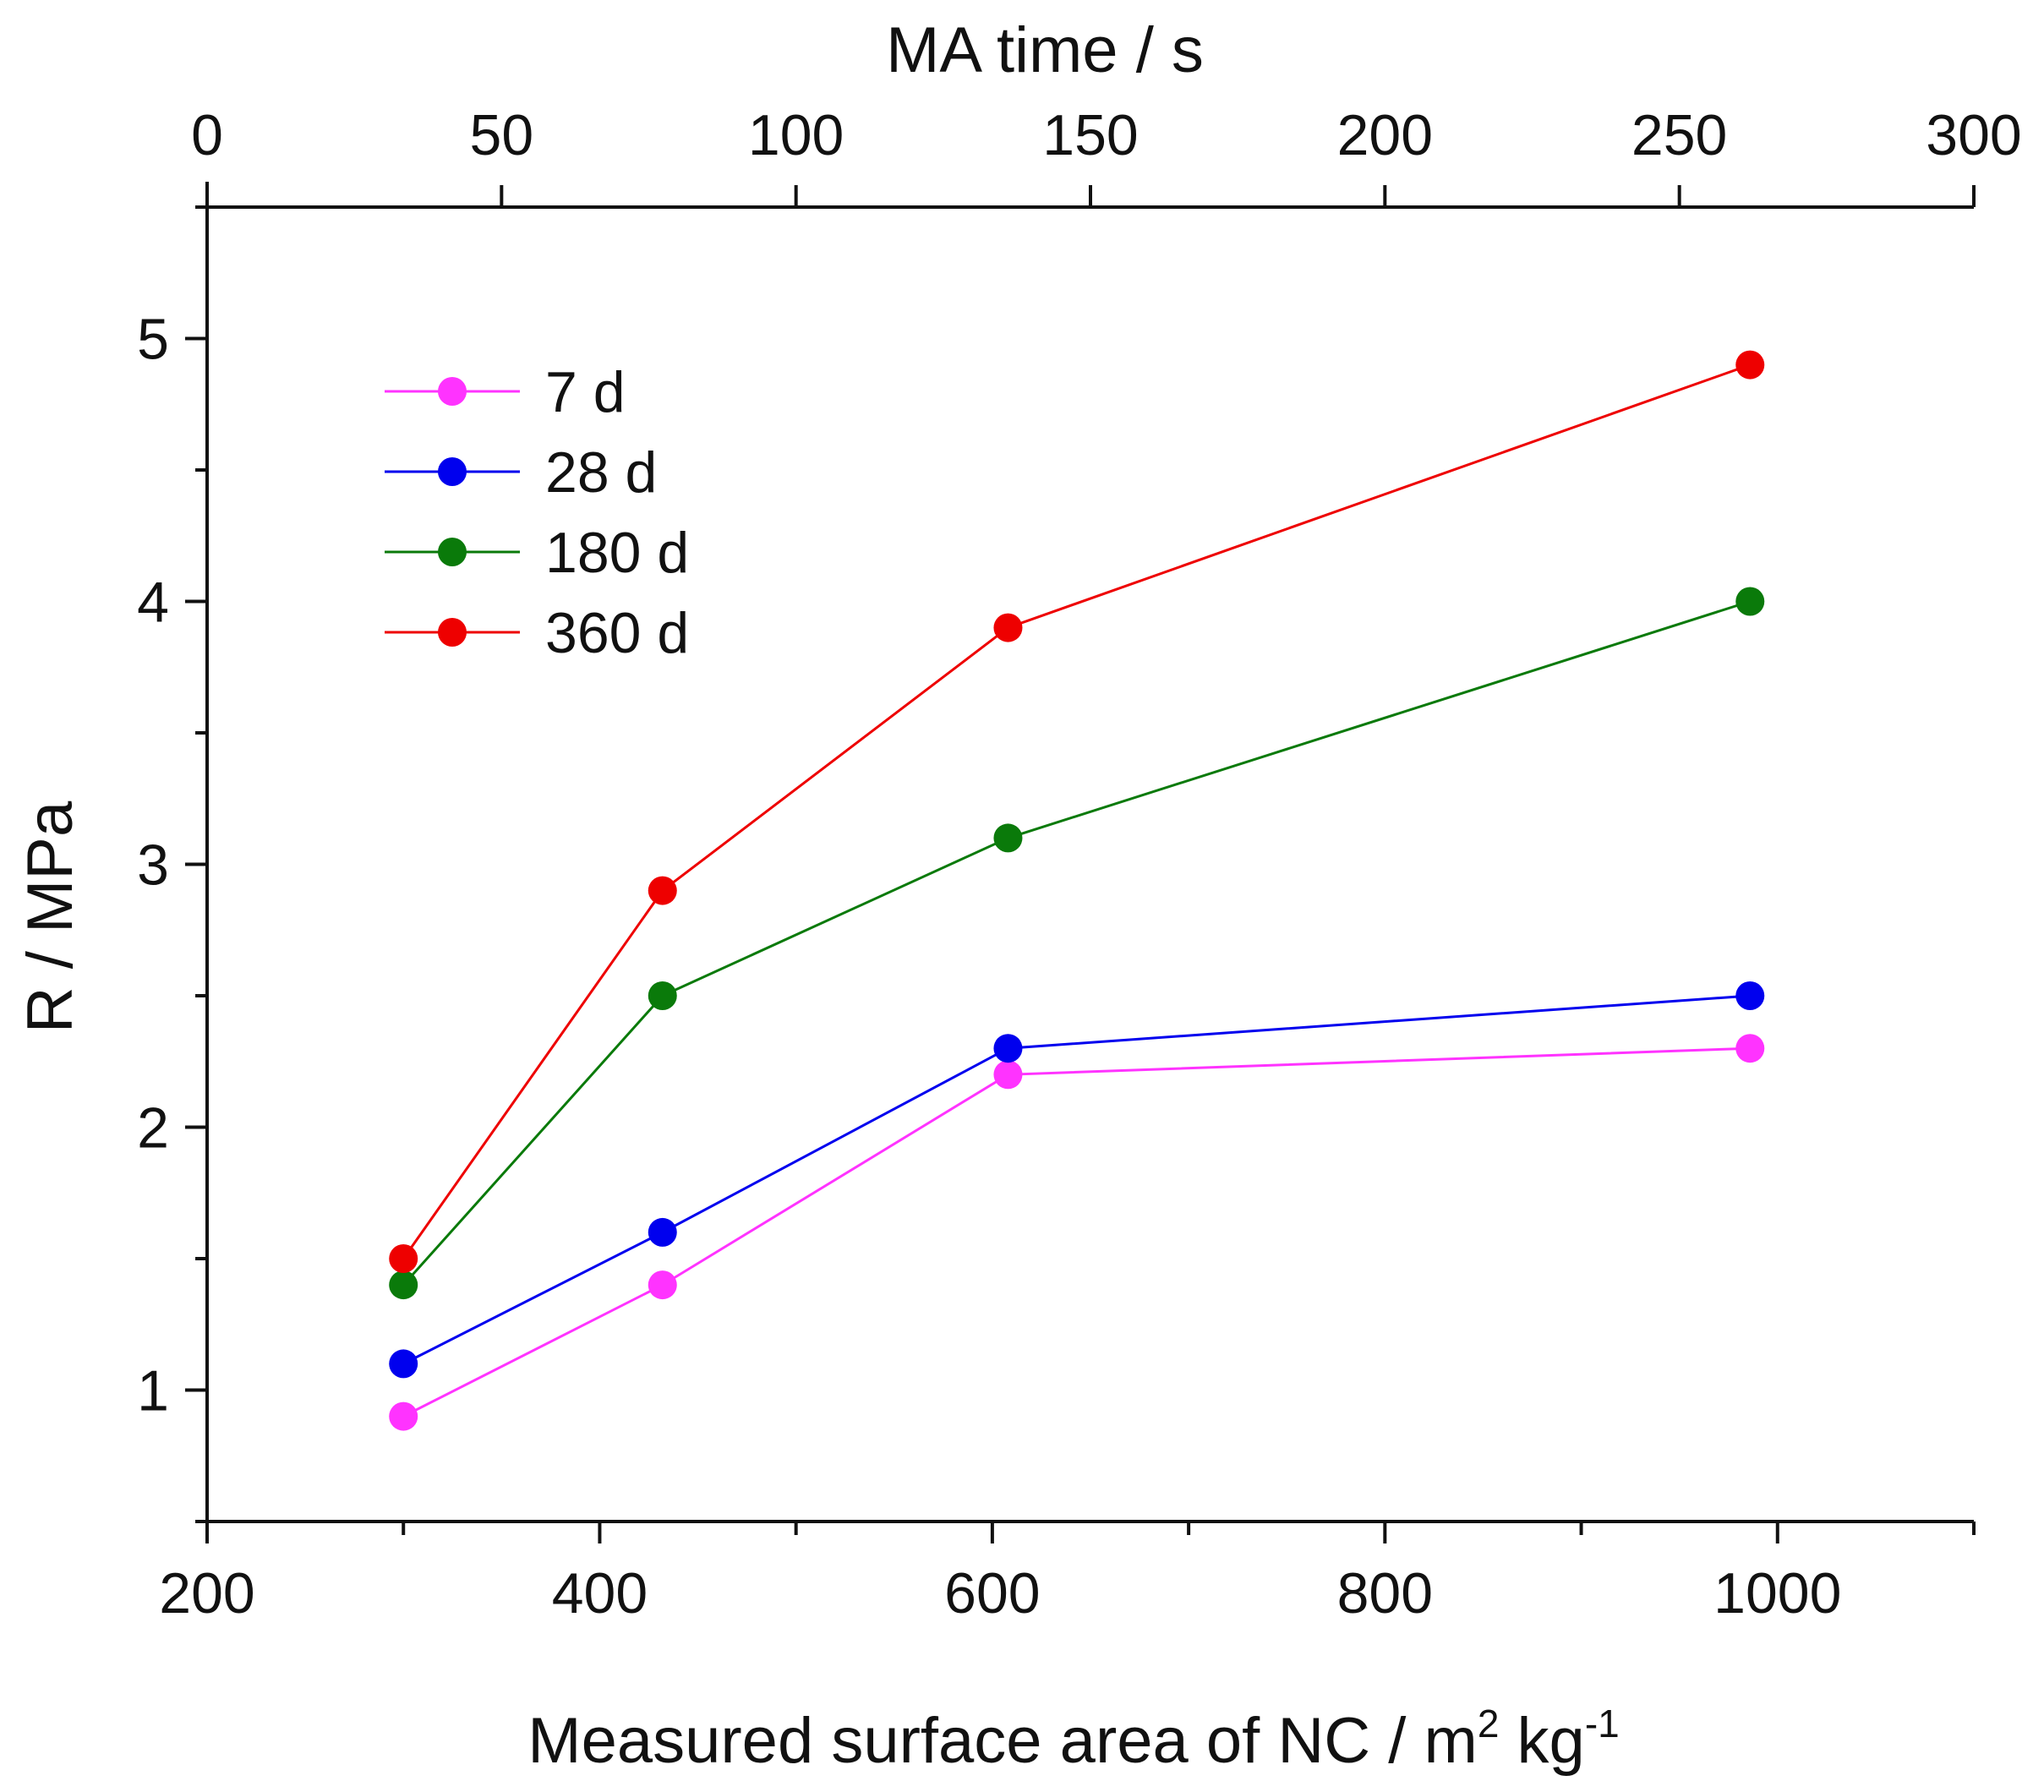  I want to click on top-tick-label: 150, so click(1090, 135).